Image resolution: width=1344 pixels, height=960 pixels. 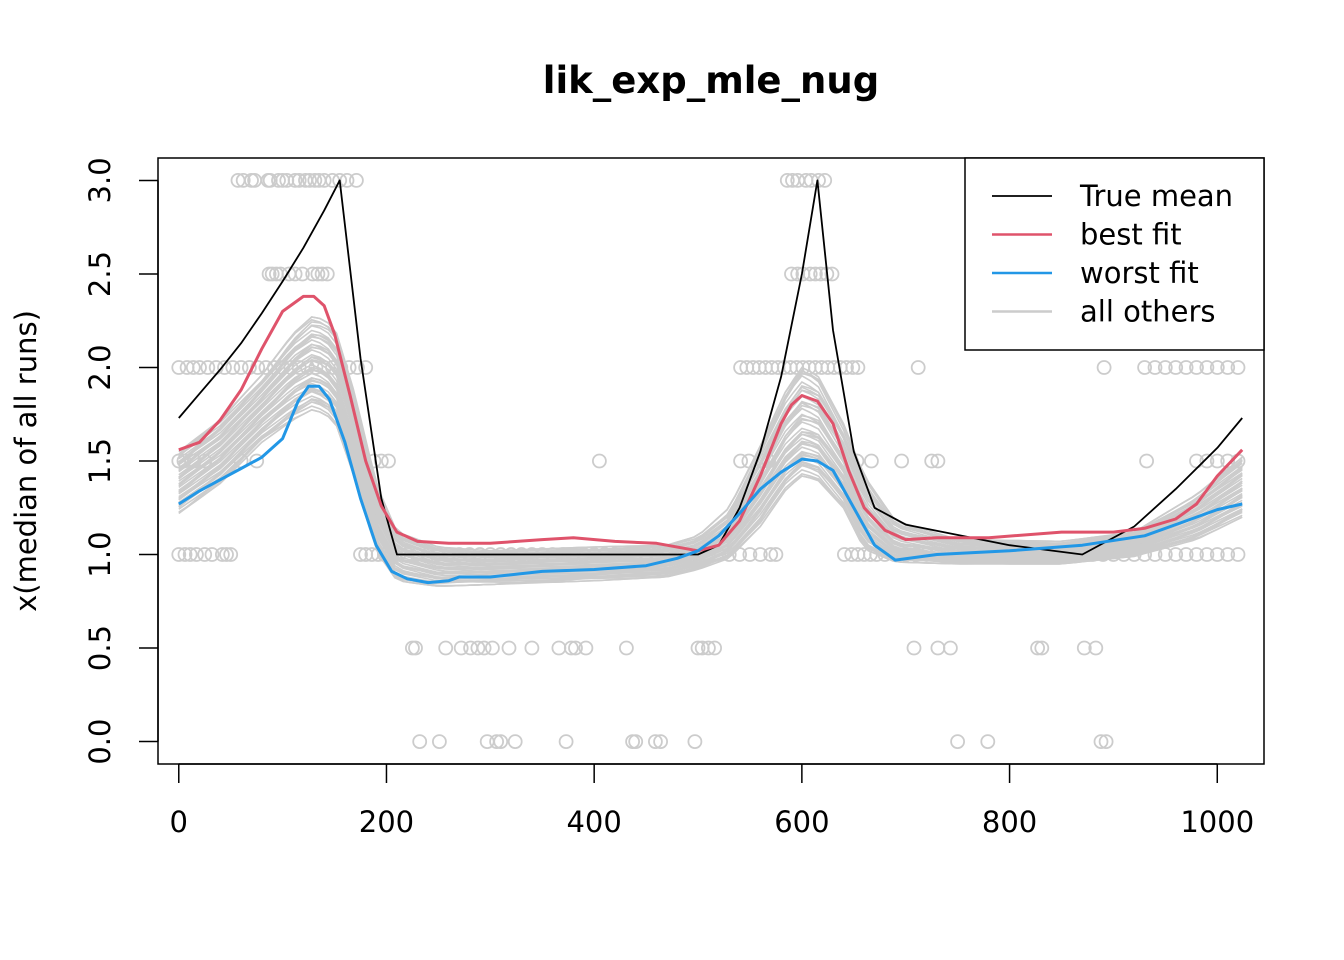 What do you see at coordinates (386, 822) in the screenshot?
I see `x-tick-label: 200` at bounding box center [386, 822].